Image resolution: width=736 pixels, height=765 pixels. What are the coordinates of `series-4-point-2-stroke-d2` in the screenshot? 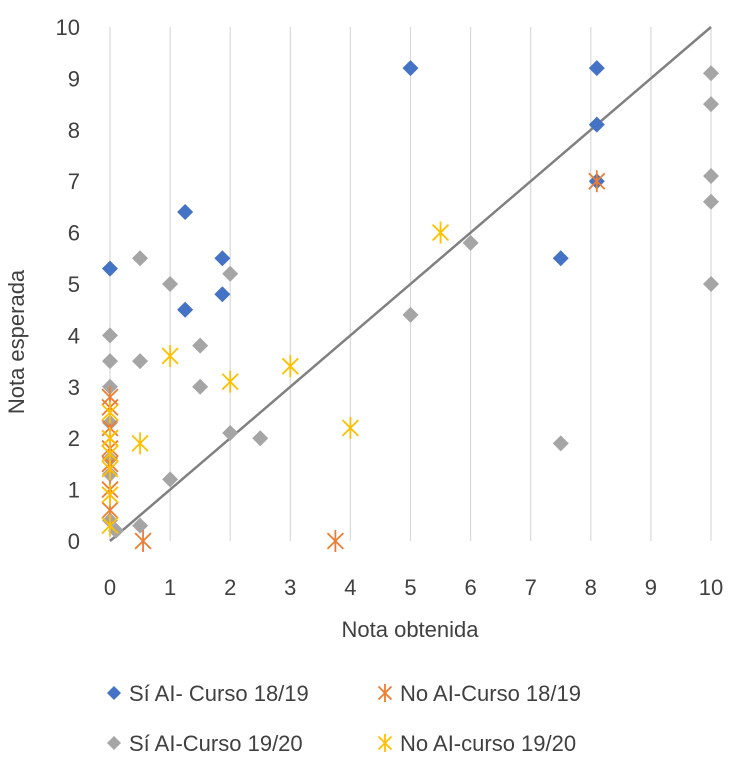 It's located at (110, 438).